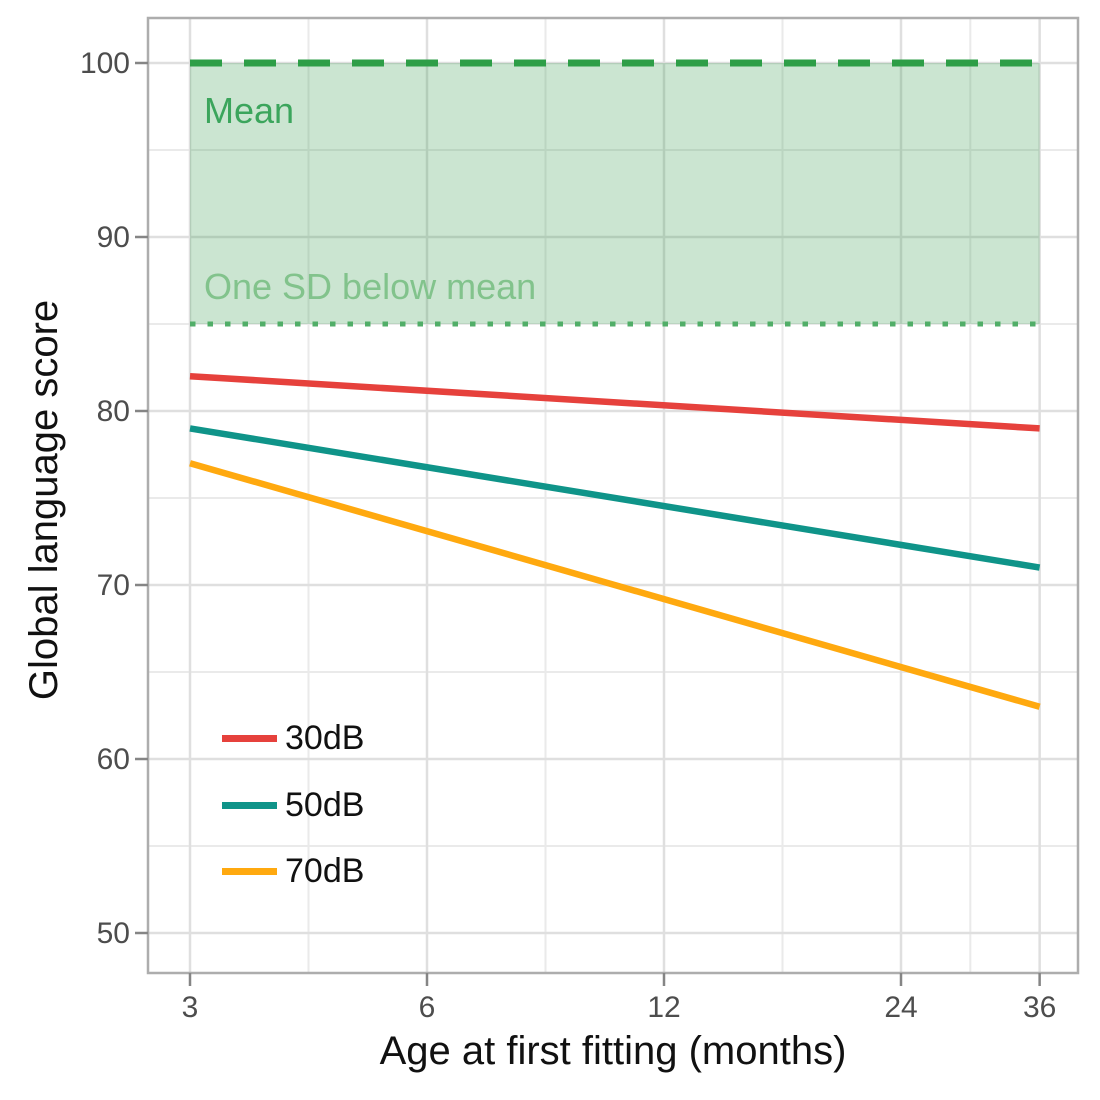  What do you see at coordinates (249, 738) in the screenshot?
I see `legend-swatch-30db` at bounding box center [249, 738].